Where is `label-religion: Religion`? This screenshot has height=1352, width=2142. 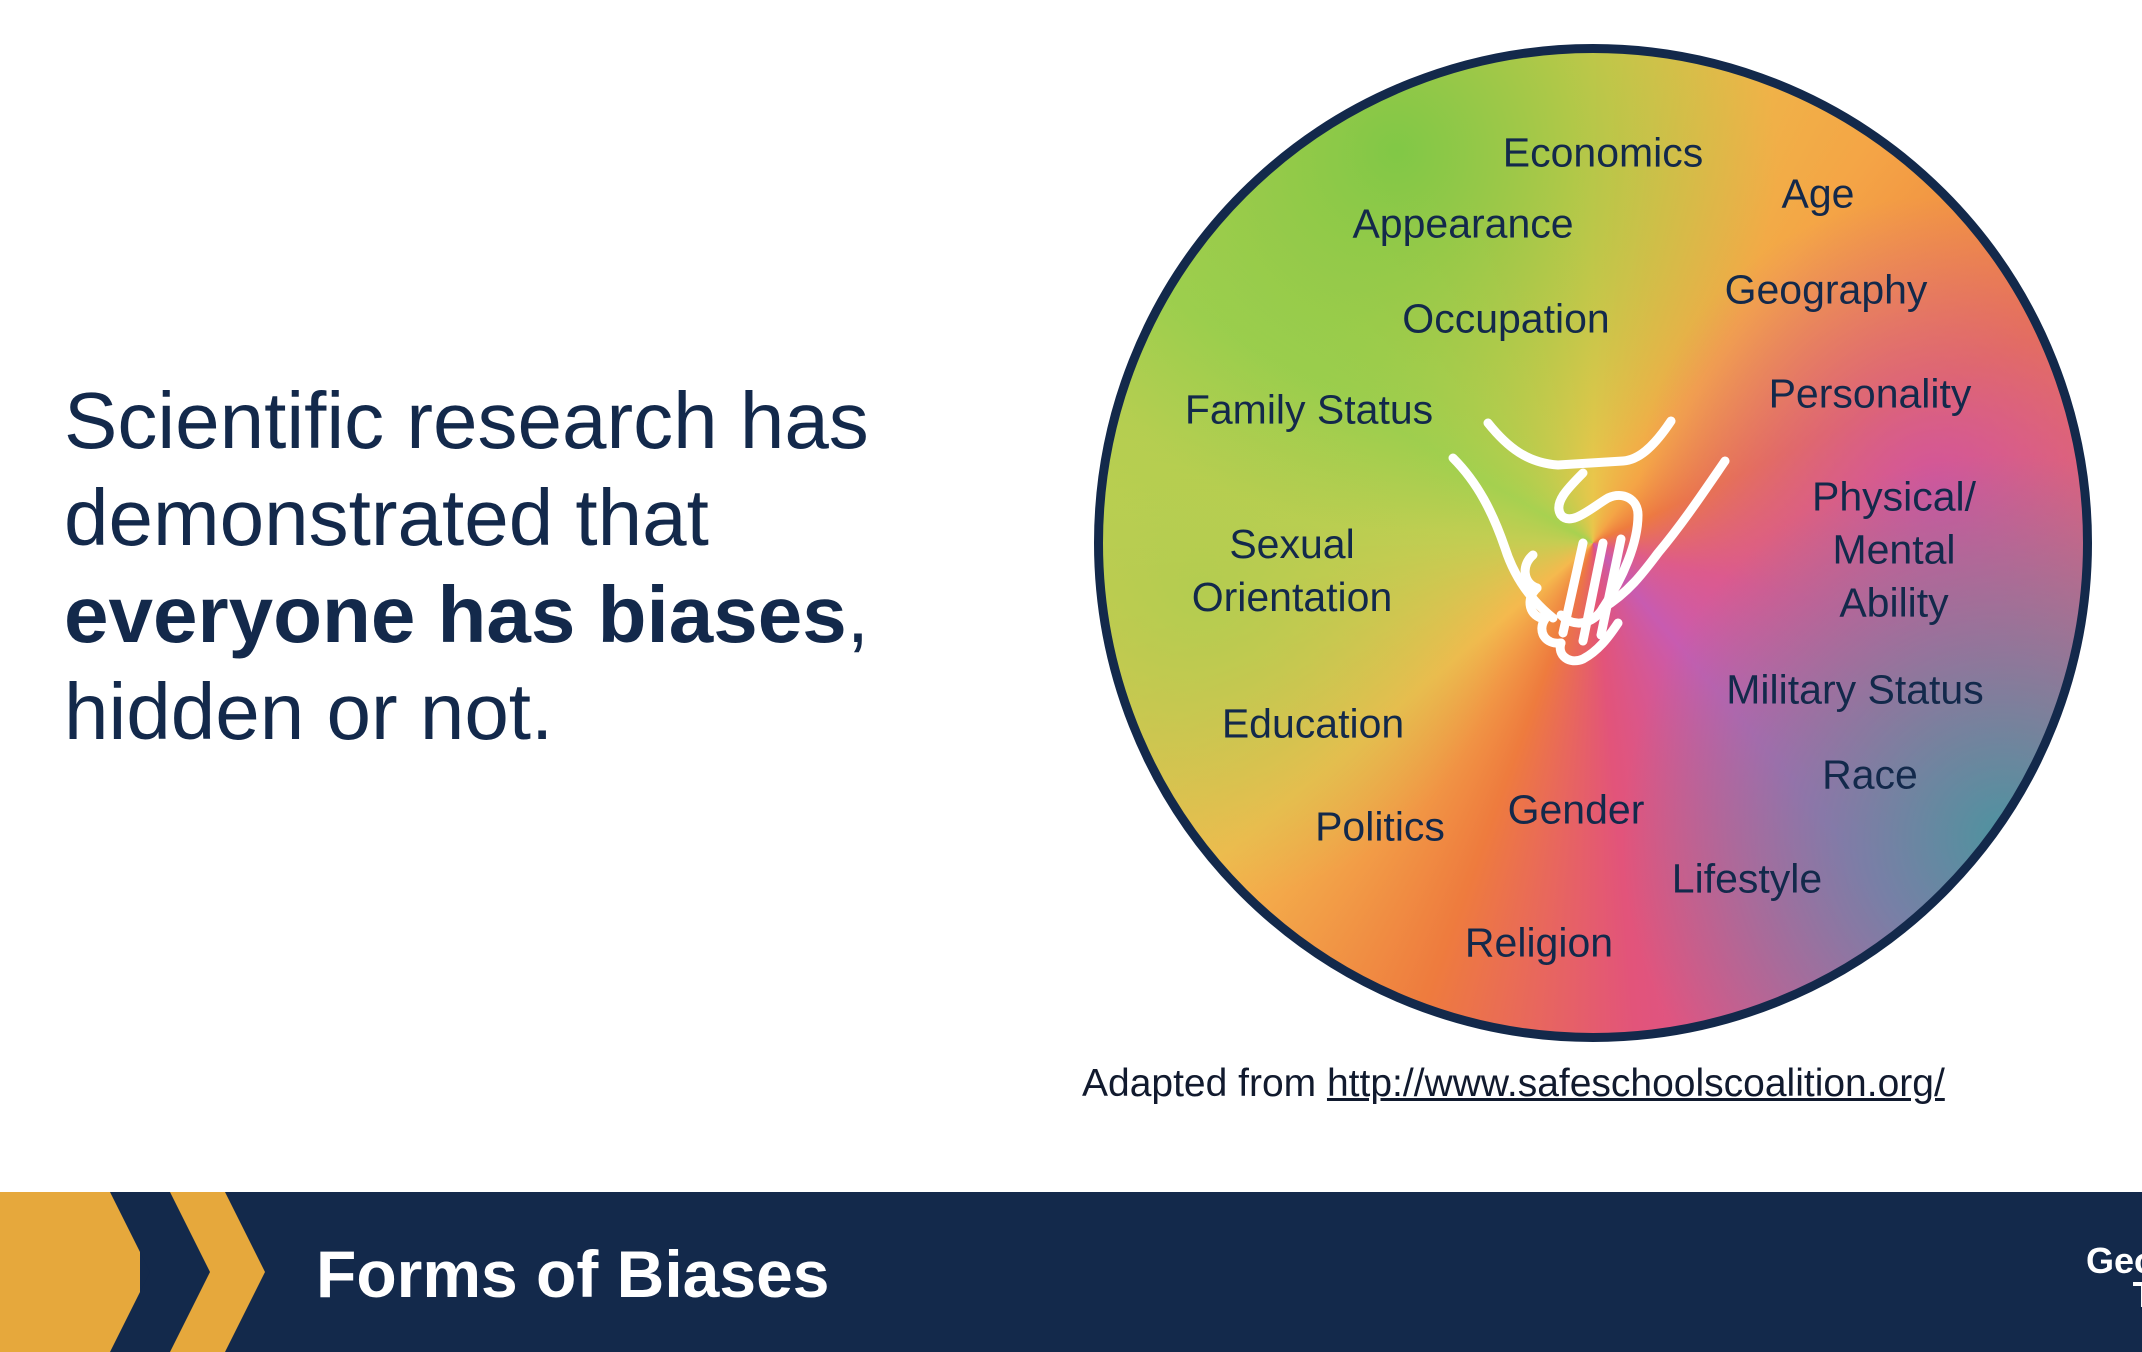 label-religion: Religion is located at coordinates (1539, 942).